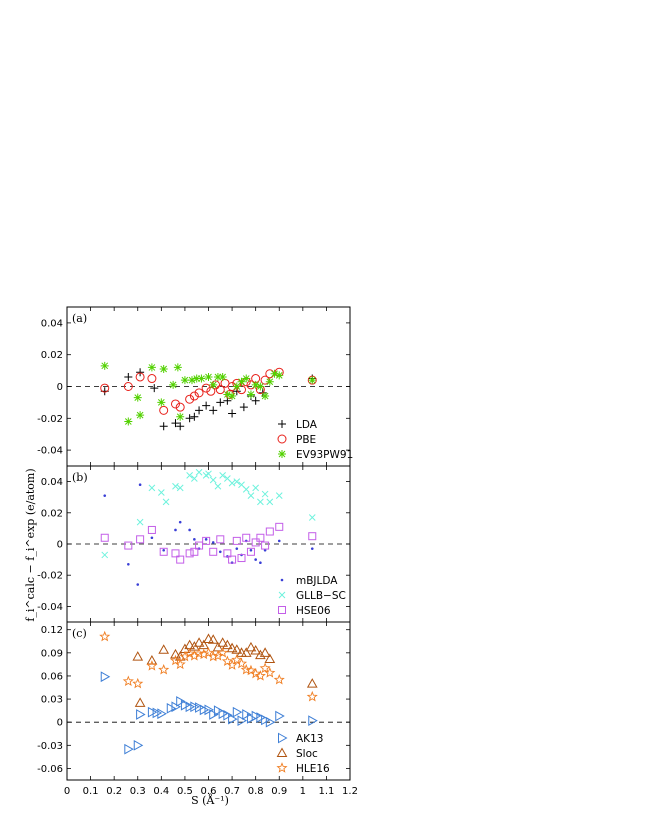 The height and width of the screenshot is (836, 646). I want to click on series-ak13, so click(209, 713).